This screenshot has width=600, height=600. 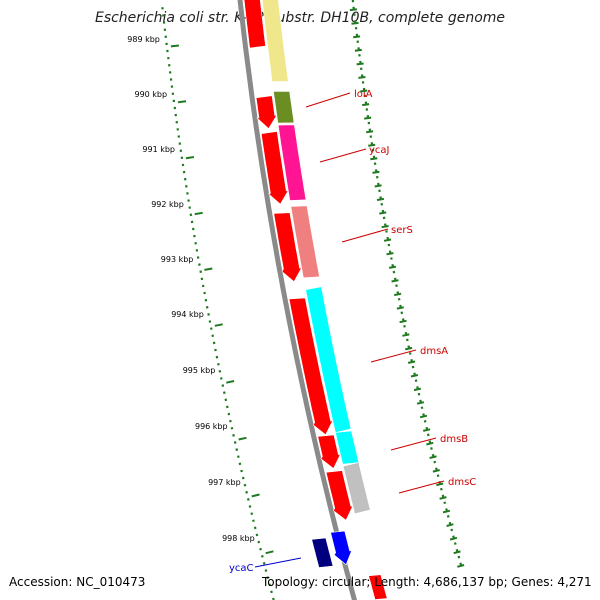 What do you see at coordinates (454, 439) in the screenshot?
I see `gene-label-dmsB: dmsB` at bounding box center [454, 439].